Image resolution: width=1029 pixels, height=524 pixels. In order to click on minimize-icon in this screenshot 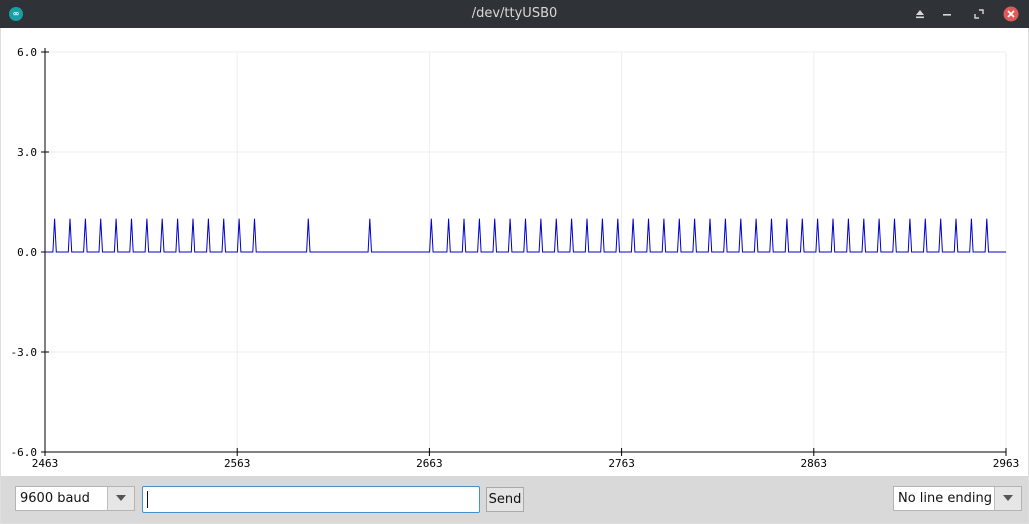, I will do `click(947, 14)`.